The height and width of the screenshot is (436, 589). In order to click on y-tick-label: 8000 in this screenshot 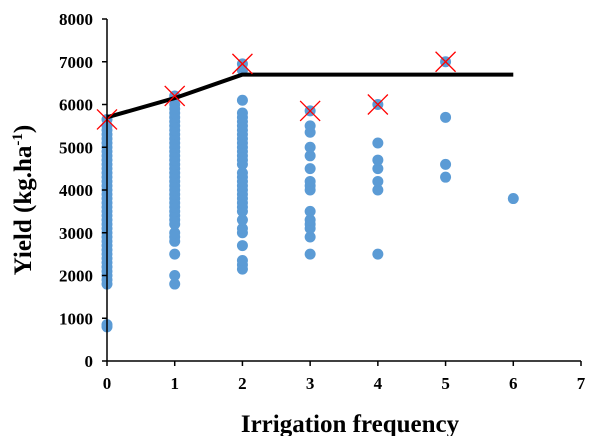, I will do `click(76, 19)`.